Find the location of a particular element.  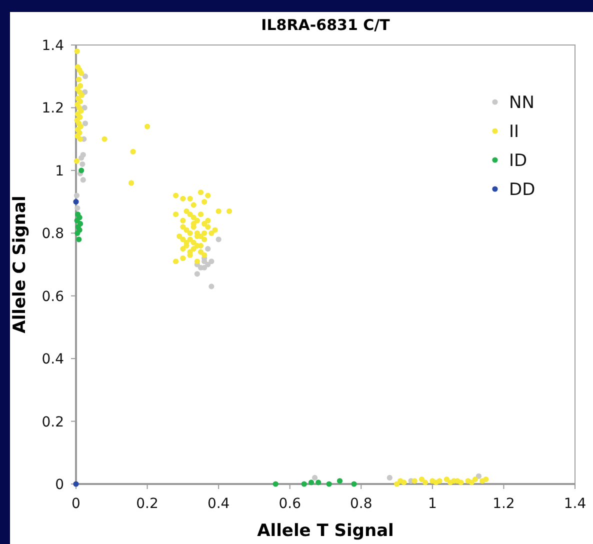

x-tick-label: 0.4 is located at coordinates (218, 504).